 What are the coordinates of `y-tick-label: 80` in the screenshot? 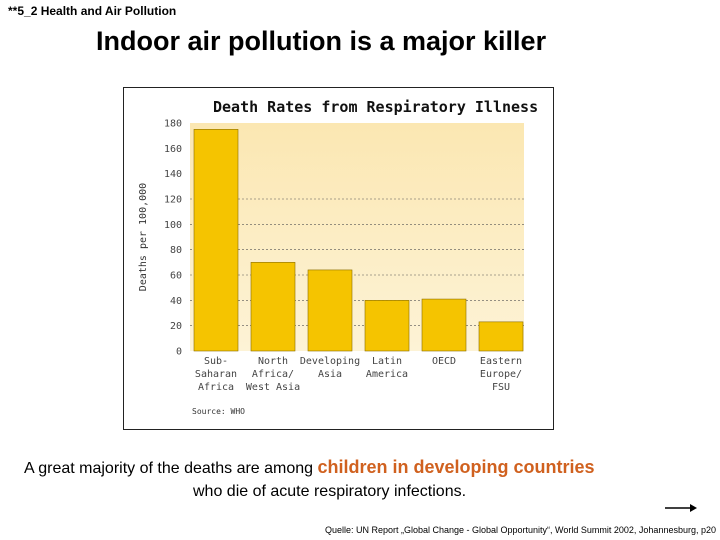 It's located at (176, 250).